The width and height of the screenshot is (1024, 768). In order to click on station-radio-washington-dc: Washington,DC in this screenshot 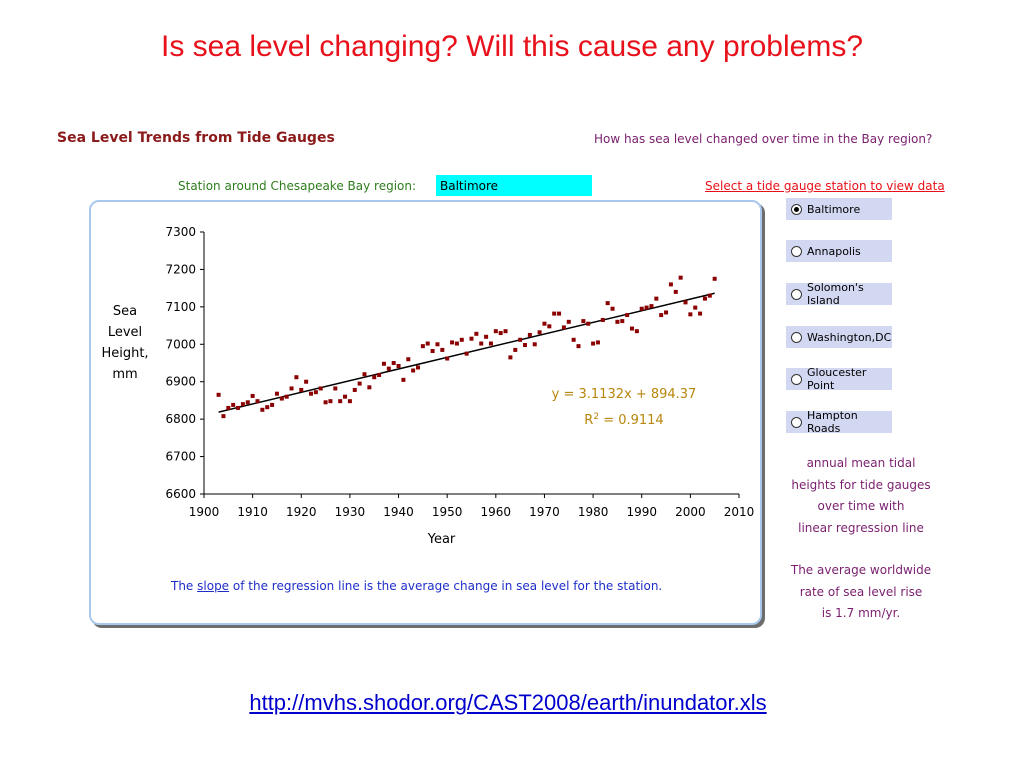, I will do `click(839, 337)`.